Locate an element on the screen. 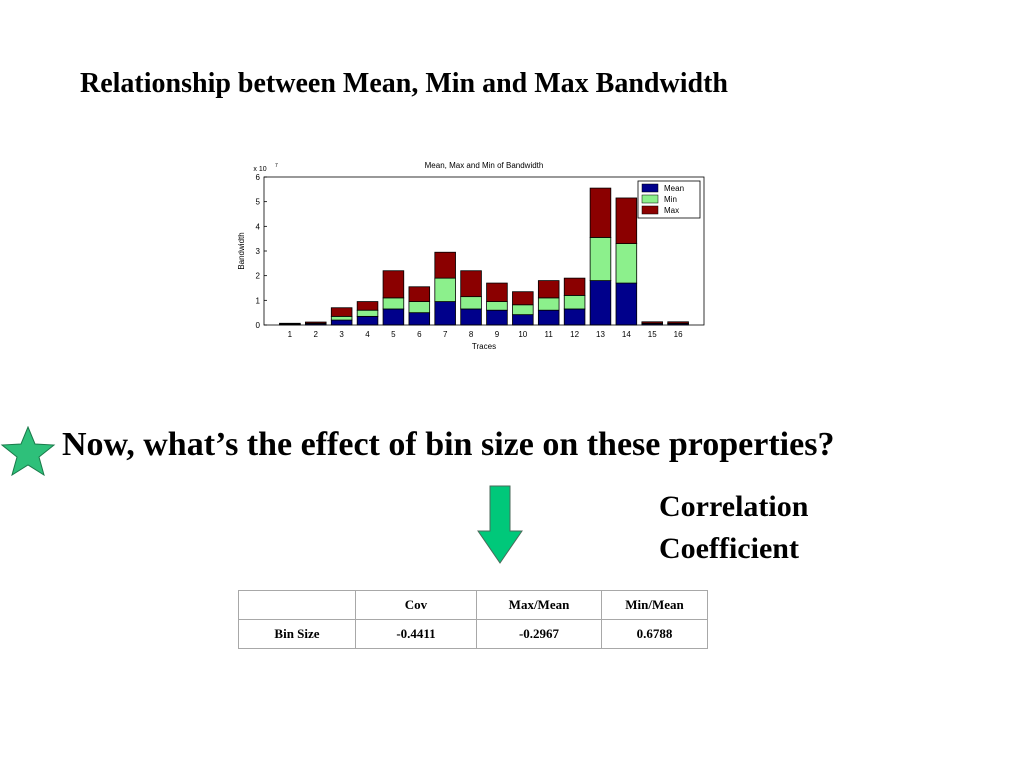 This screenshot has width=1024, height=768. table-row-label: Bin Size is located at coordinates (297, 634).